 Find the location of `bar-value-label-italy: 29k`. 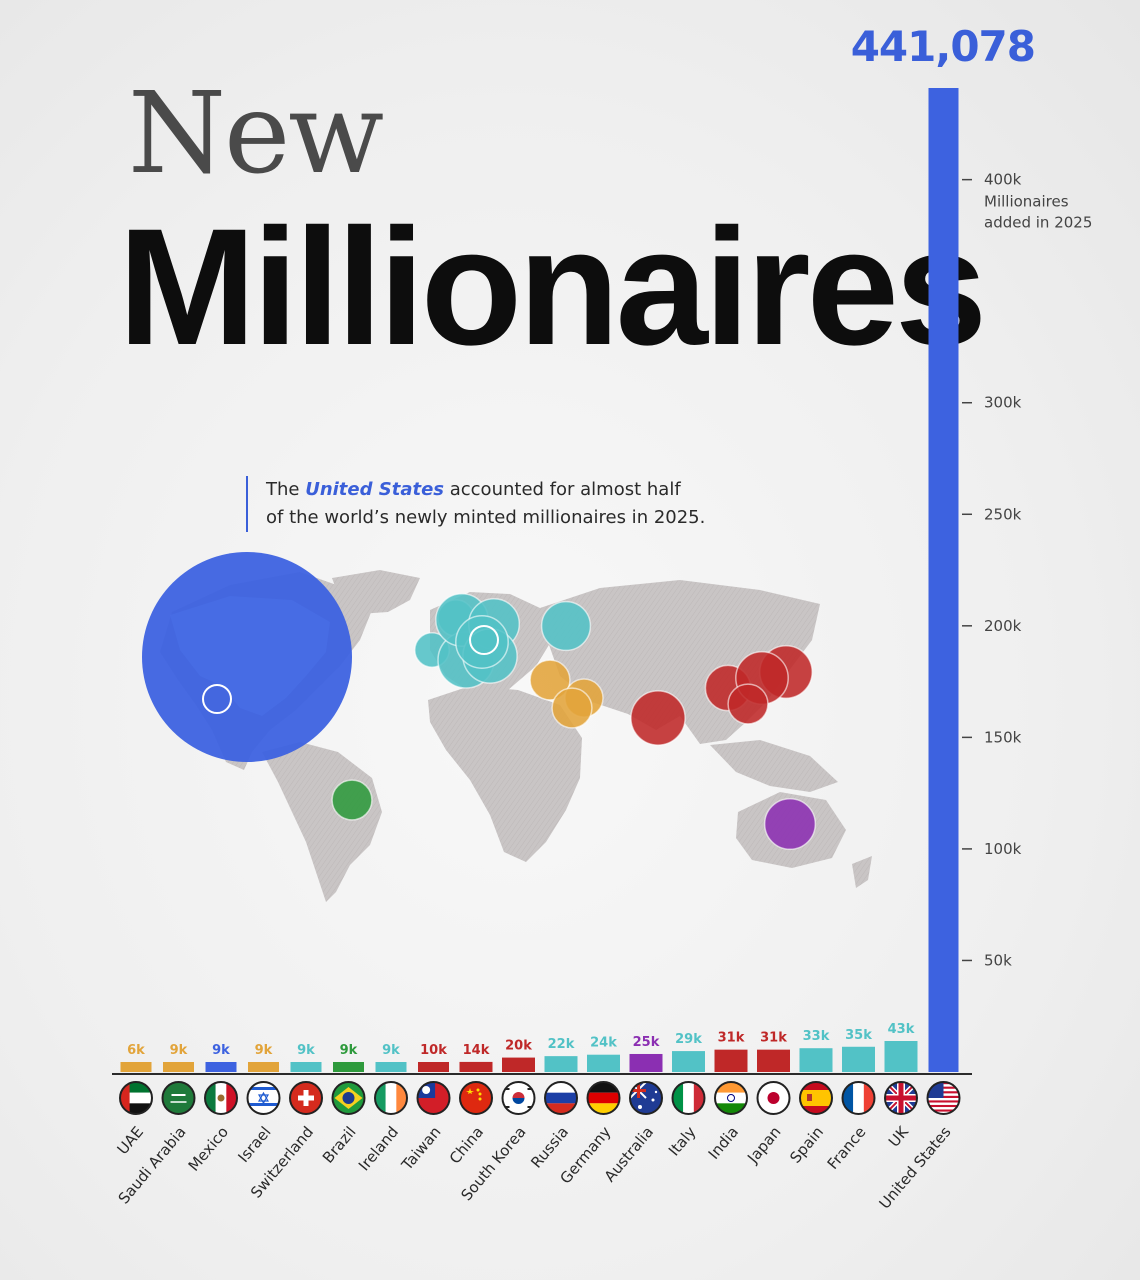

bar-value-label-italy: 29k is located at coordinates (688, 1039).